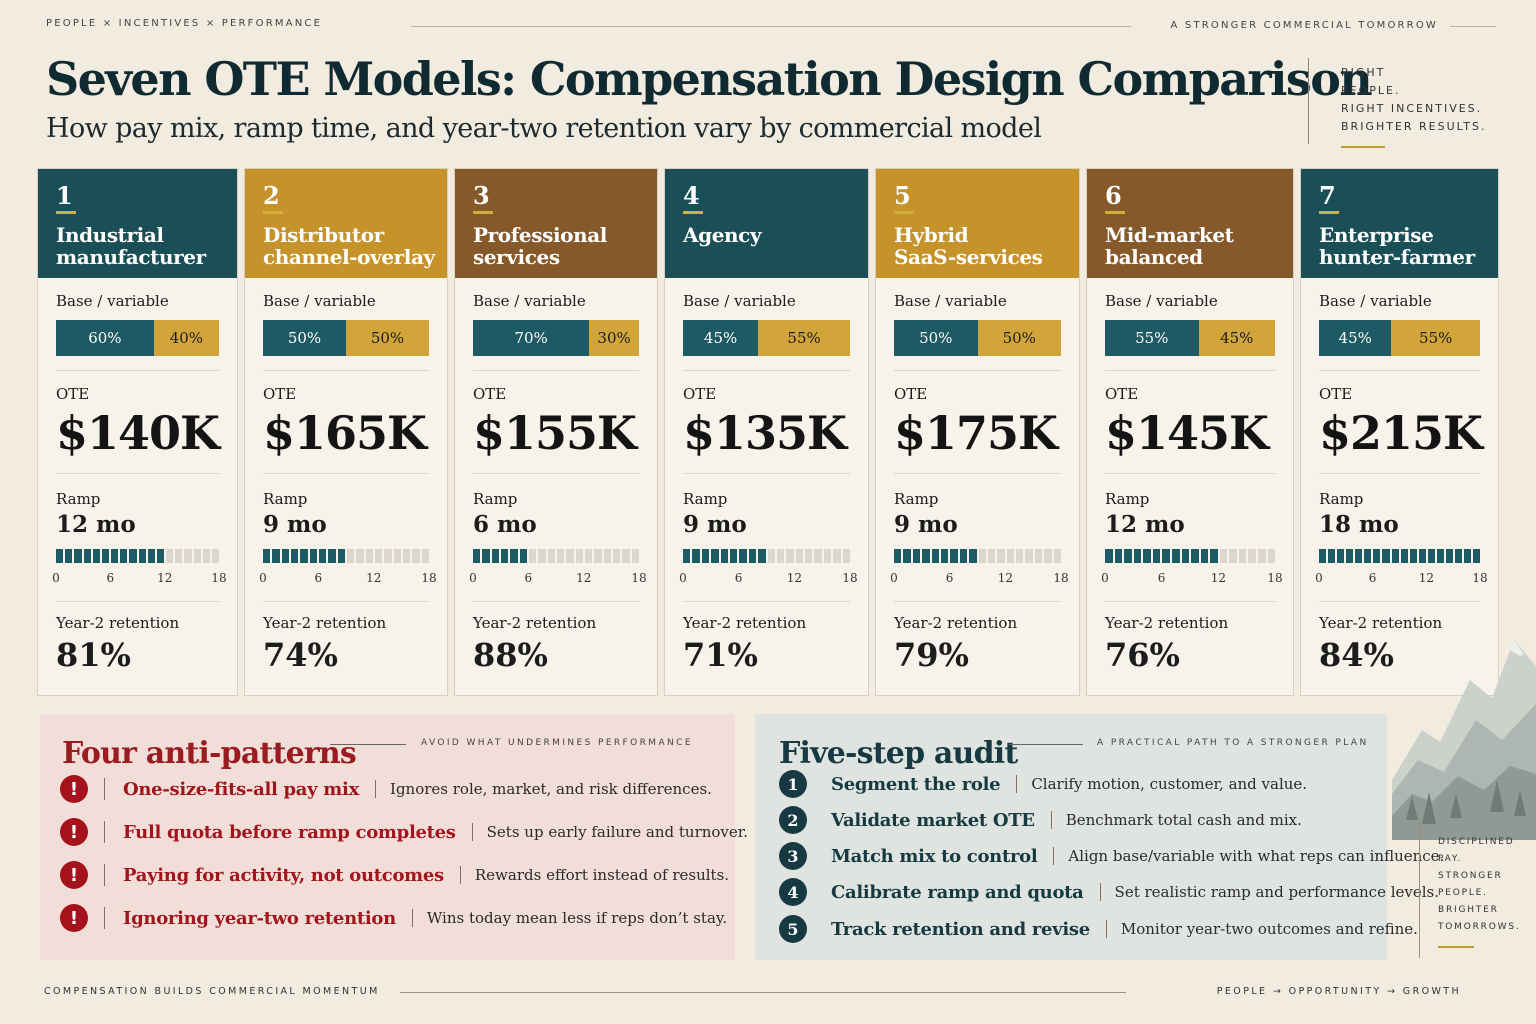 The height and width of the screenshot is (1024, 1536). I want to click on model-number: 3, so click(481, 195).